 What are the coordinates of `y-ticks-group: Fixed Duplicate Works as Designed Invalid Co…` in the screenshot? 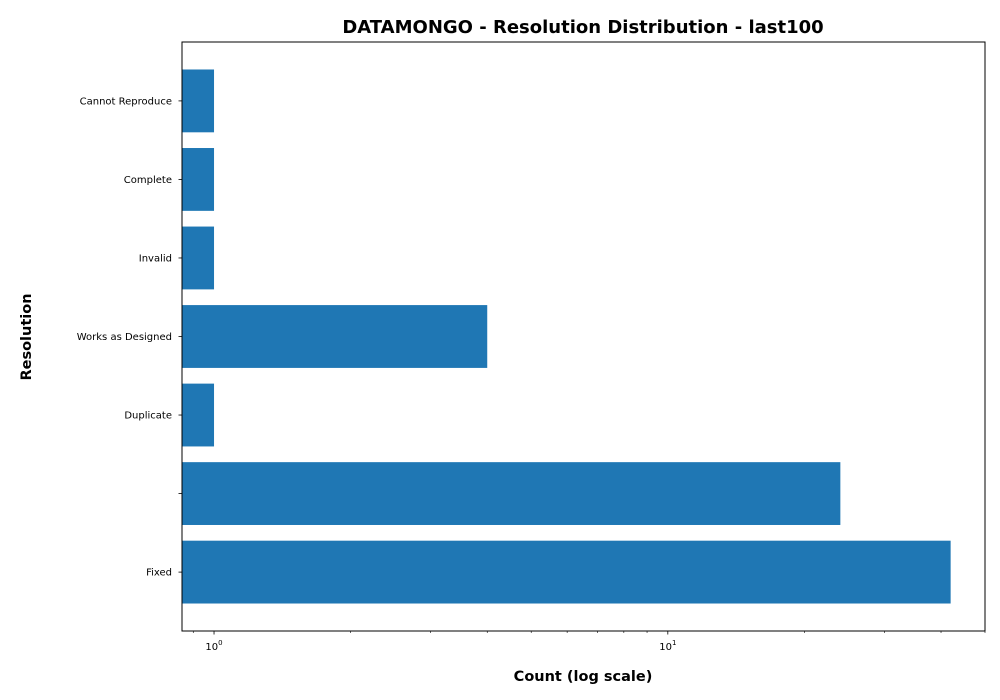 It's located at (129, 338).